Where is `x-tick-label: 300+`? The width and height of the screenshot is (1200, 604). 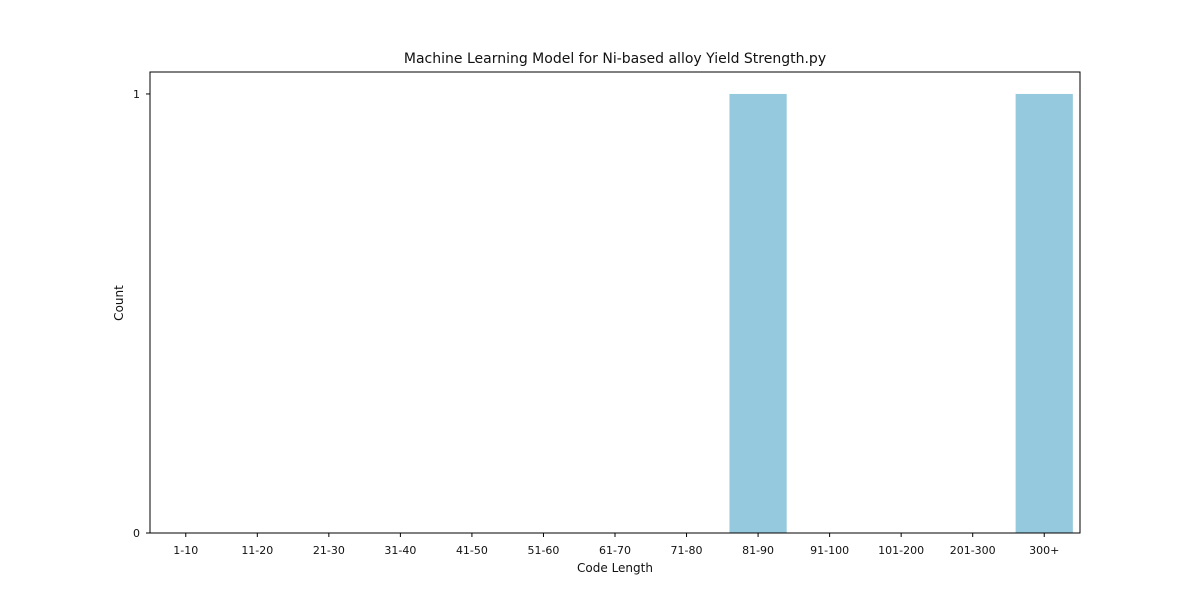 x-tick-label: 300+ is located at coordinates (1044, 550).